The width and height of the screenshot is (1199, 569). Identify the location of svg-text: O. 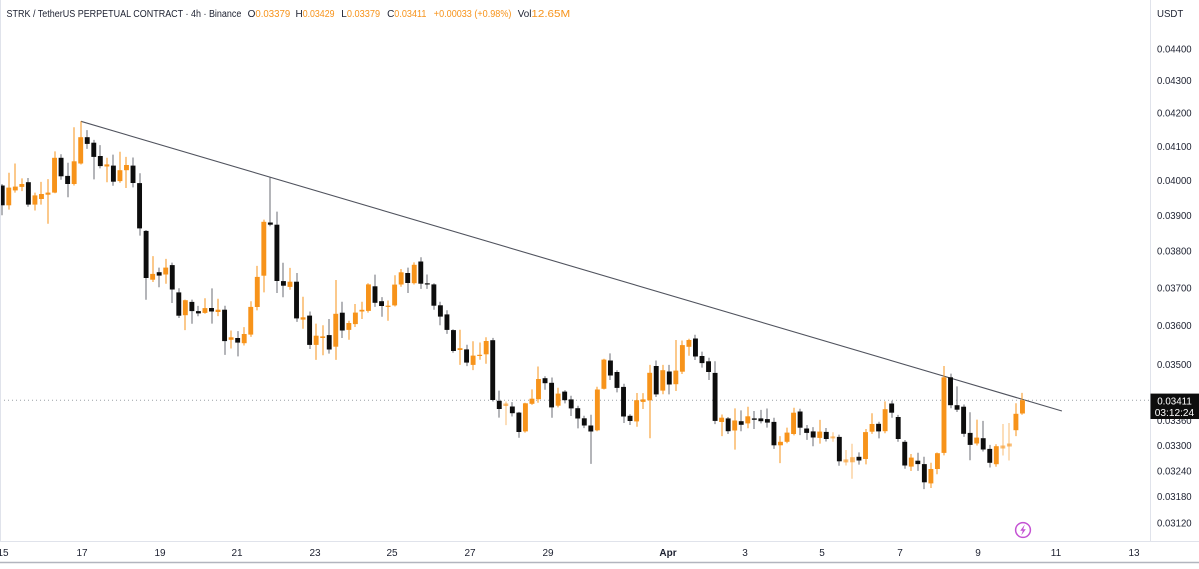
(252, 14).